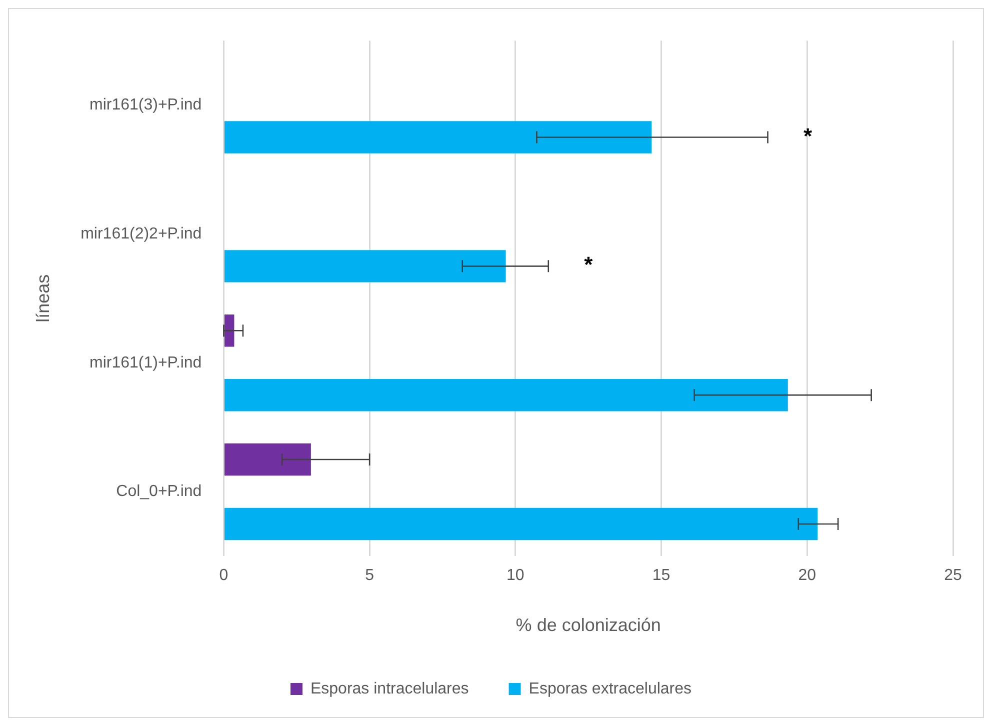  What do you see at coordinates (145, 105) in the screenshot?
I see `y-tick-label: mir161(3)+P.ind` at bounding box center [145, 105].